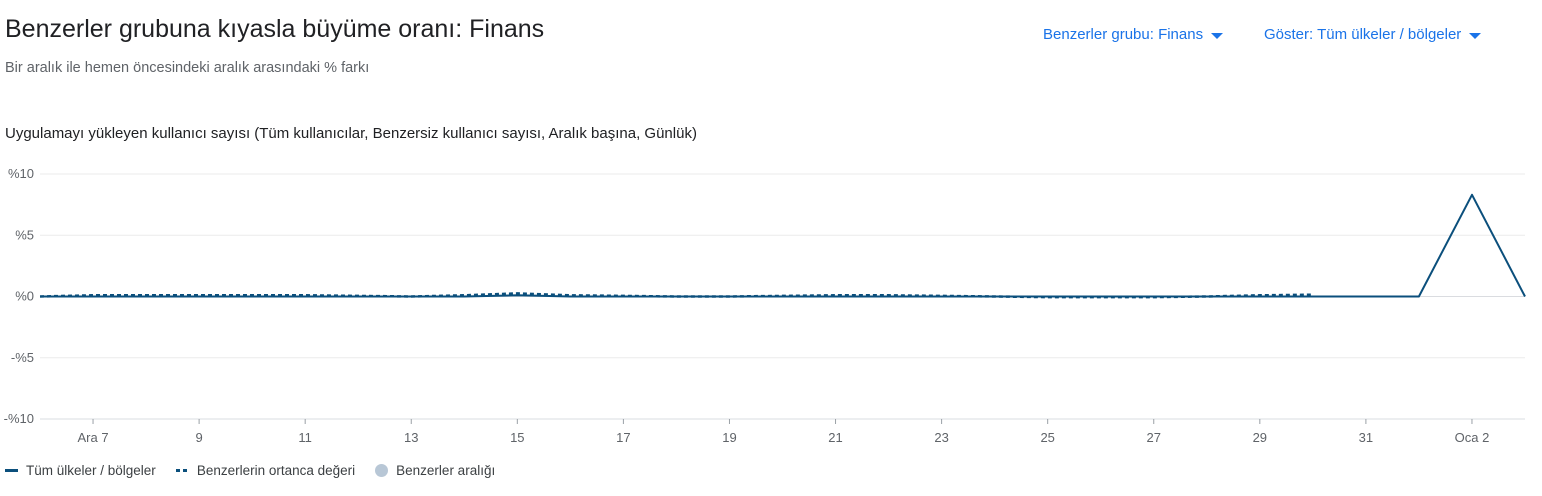 Image resolution: width=1542 pixels, height=496 pixels. I want to click on legend-item-peer-range: Benzerler aralığı, so click(435, 470).